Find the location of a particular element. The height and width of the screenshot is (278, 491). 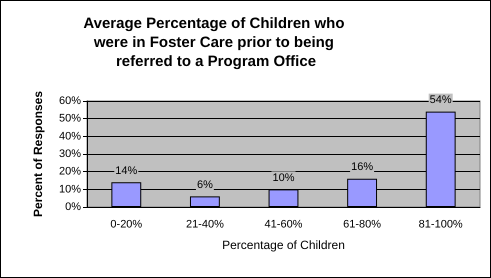

x-tick-label: 21-40% is located at coordinates (205, 224).